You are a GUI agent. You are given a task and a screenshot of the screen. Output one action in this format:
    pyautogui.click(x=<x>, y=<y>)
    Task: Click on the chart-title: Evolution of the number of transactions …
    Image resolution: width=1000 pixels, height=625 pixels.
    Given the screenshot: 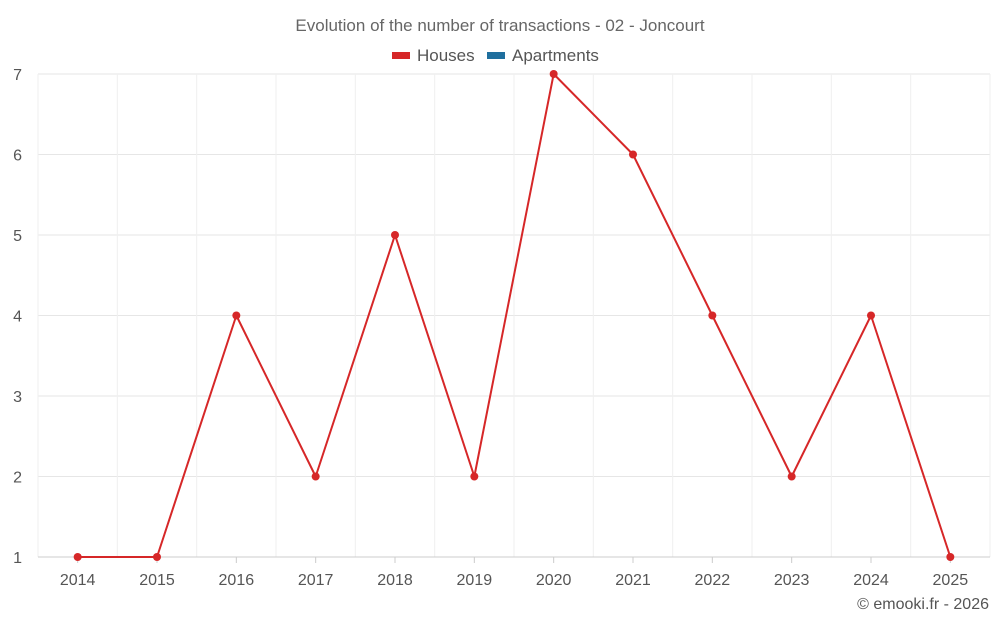 What is the action you would take?
    pyautogui.click(x=499, y=25)
    